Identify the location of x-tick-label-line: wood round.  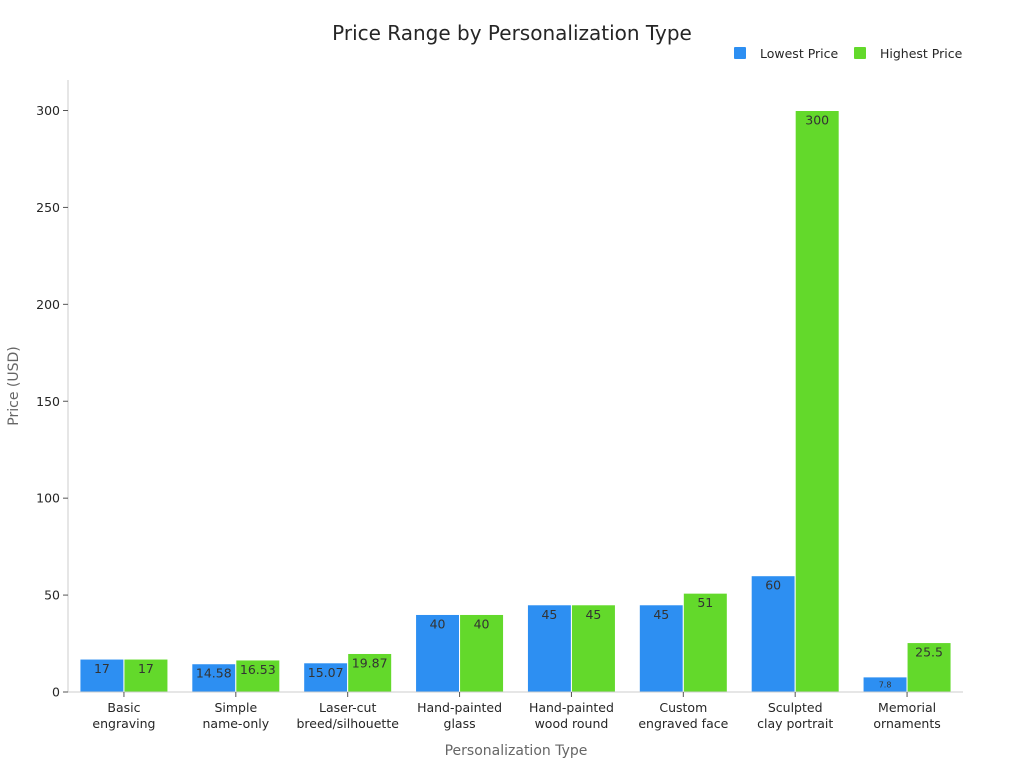
(572, 723).